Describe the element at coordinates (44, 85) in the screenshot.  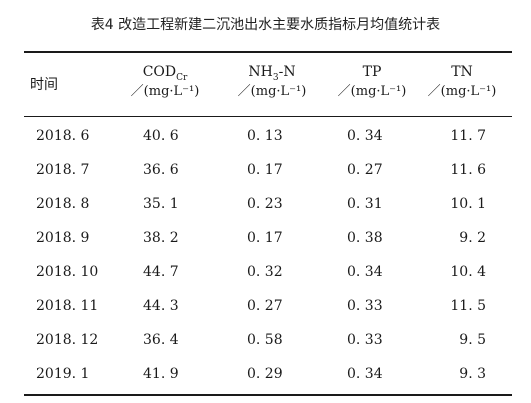
I see `header-time: 时间` at that location.